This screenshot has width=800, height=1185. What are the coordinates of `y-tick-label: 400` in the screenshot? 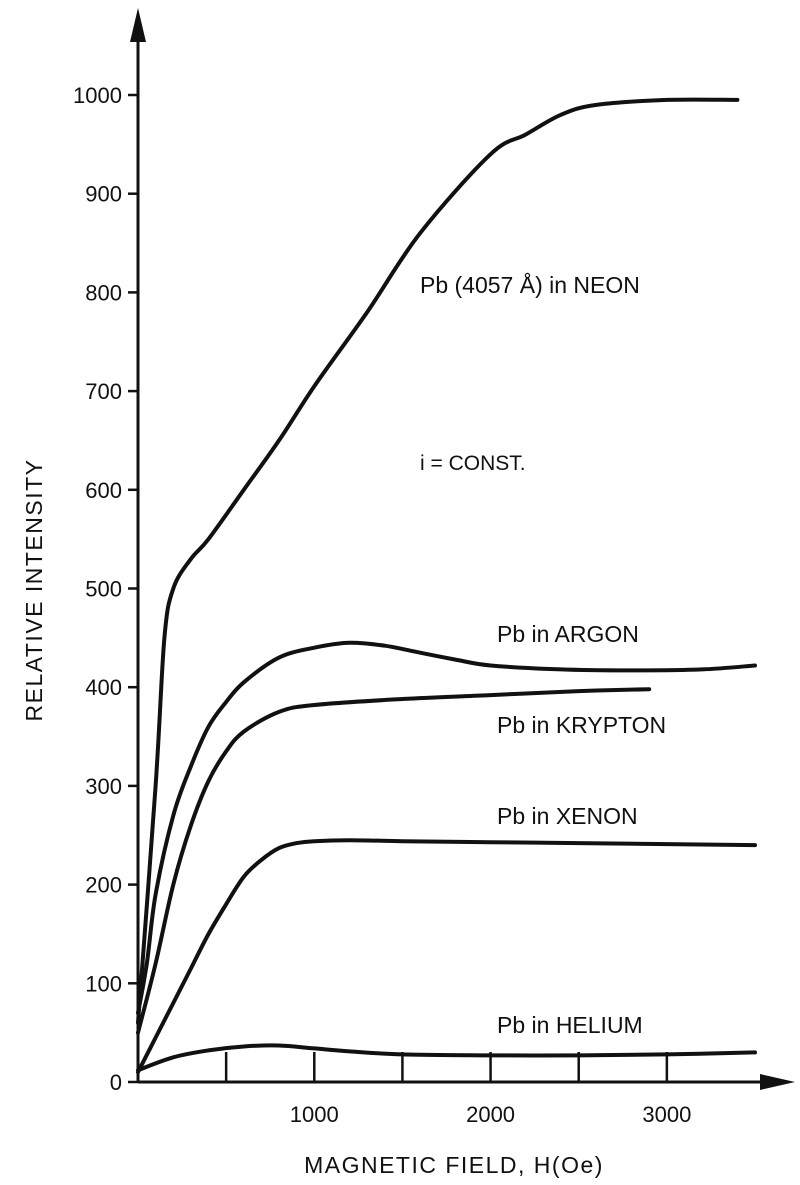 It's located at (103, 687).